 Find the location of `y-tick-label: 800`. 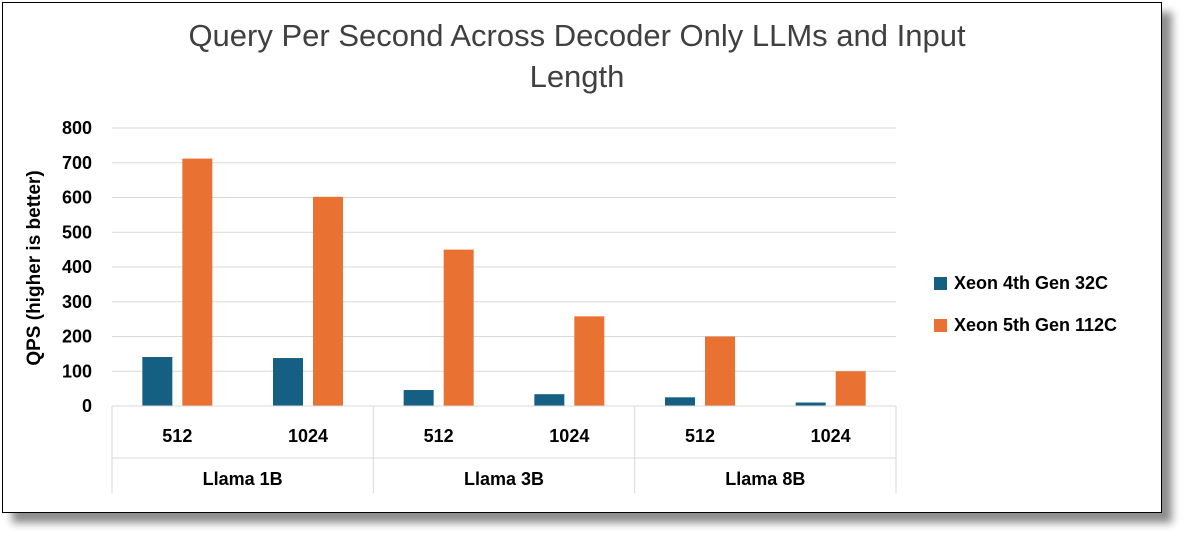

y-tick-label: 800 is located at coordinates (77, 128).